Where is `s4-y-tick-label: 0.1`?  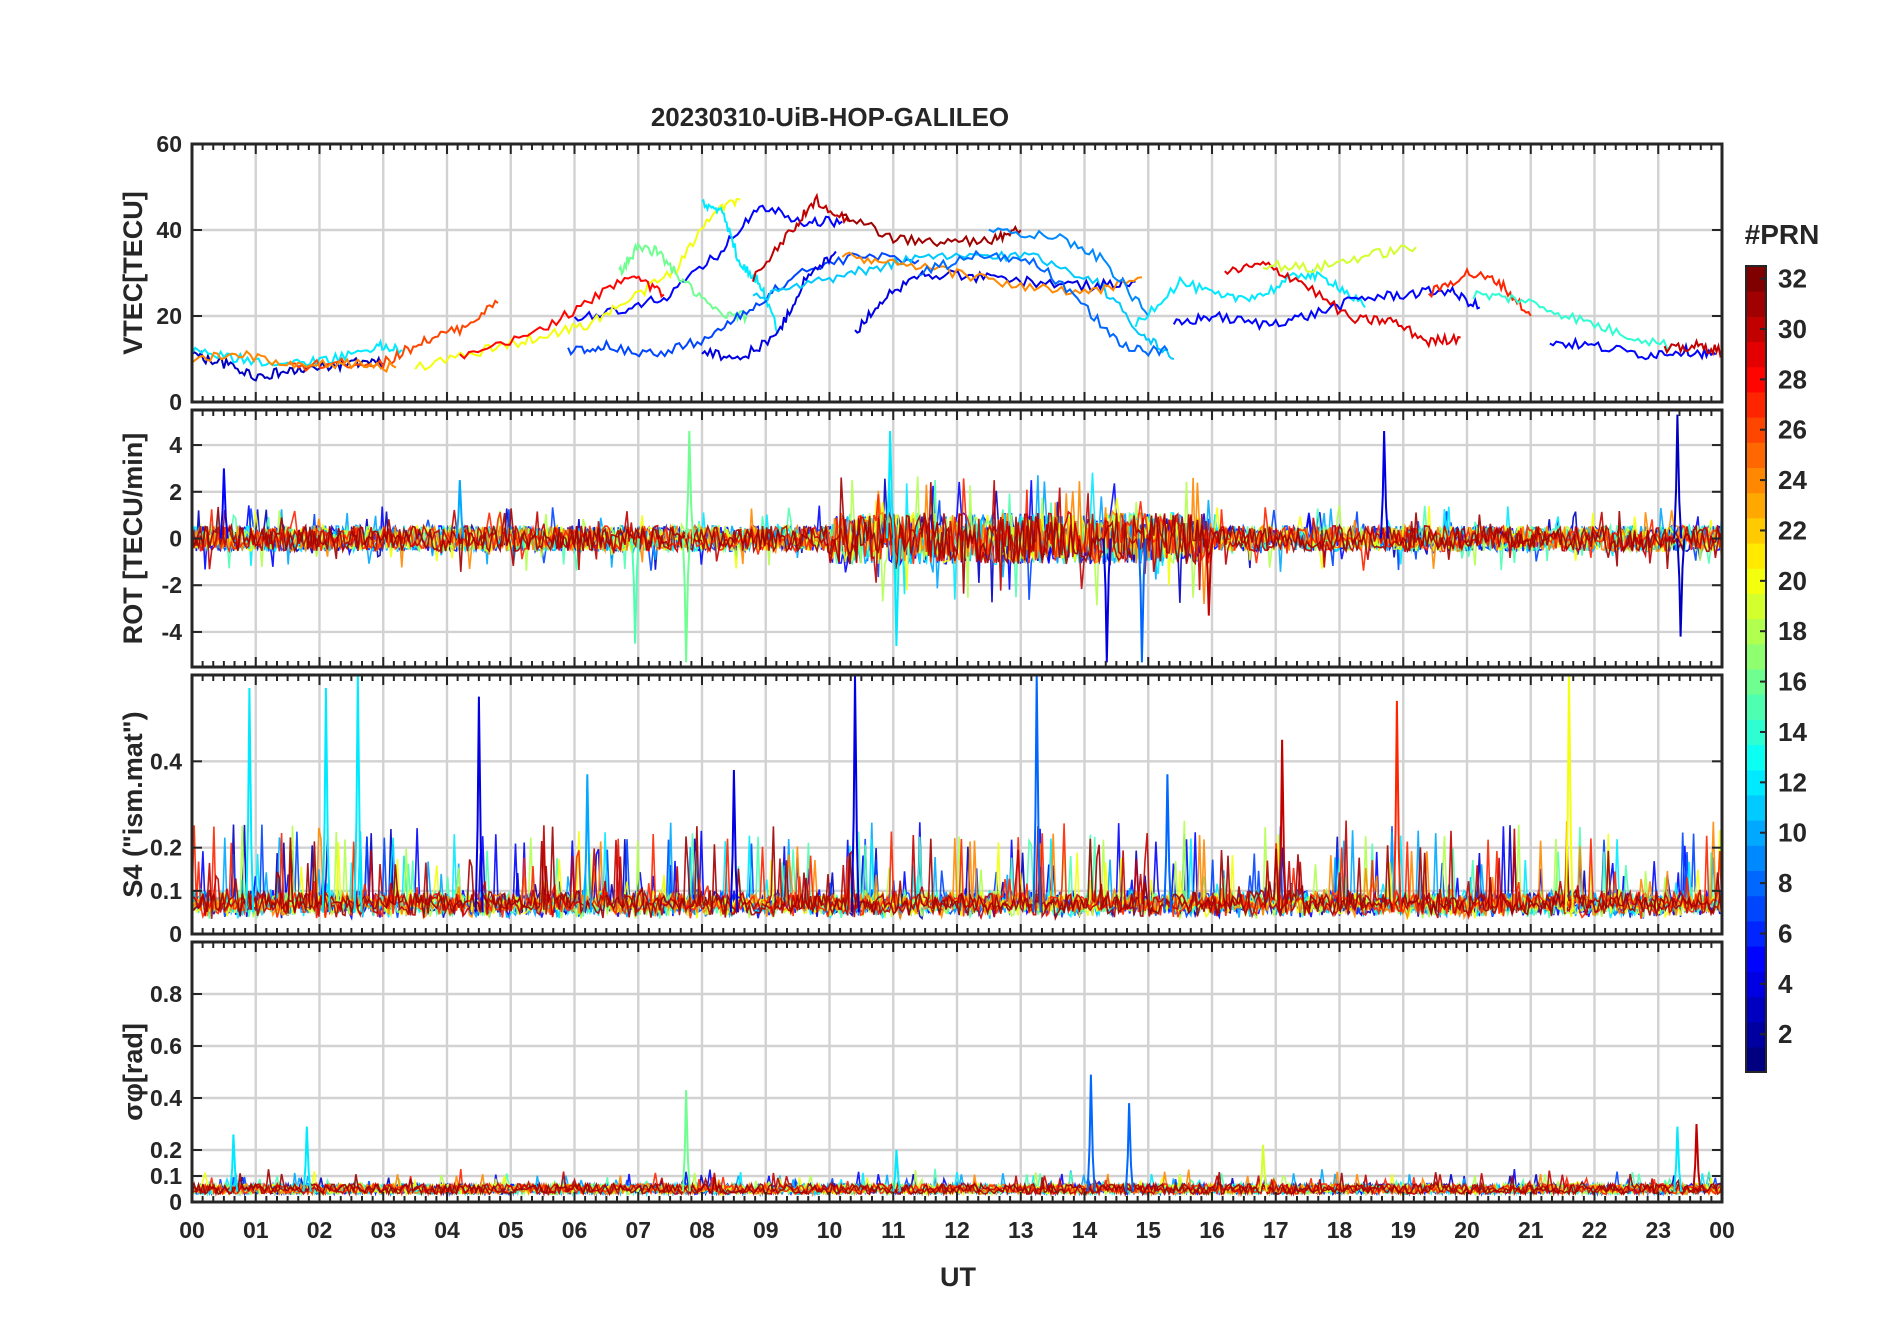 s4-y-tick-label: 0.1 is located at coordinates (166, 891).